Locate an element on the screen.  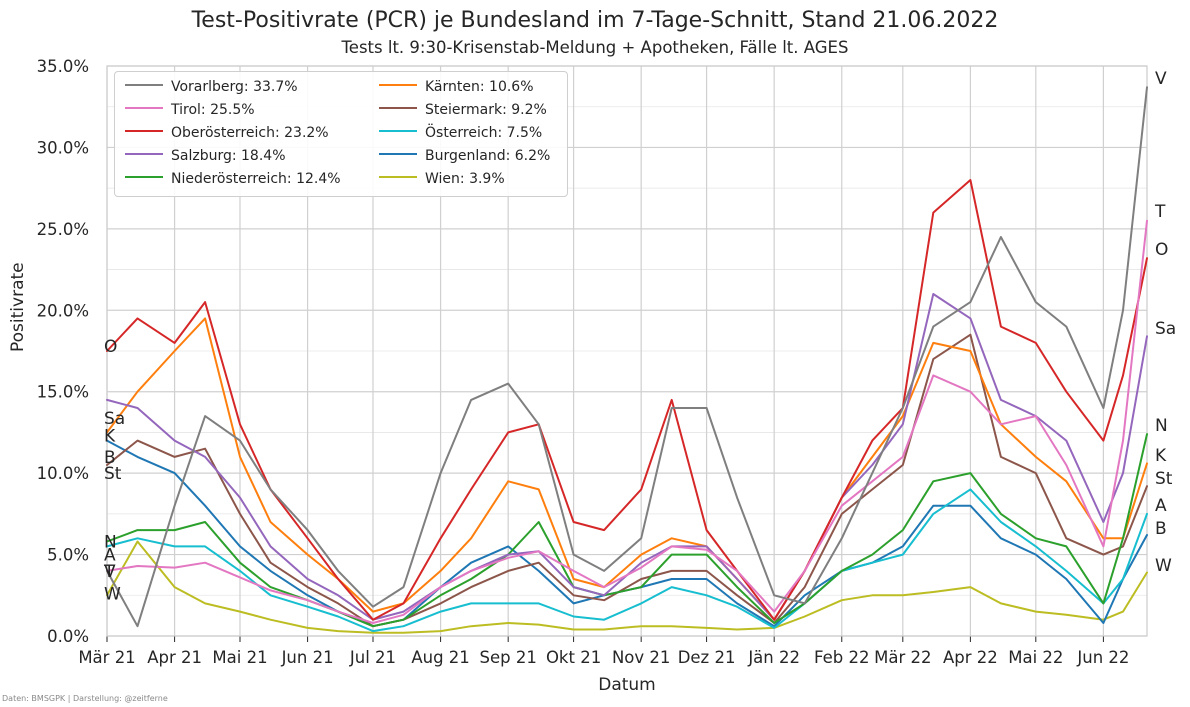
y-tick-label: 20.0% is located at coordinates (63, 310).